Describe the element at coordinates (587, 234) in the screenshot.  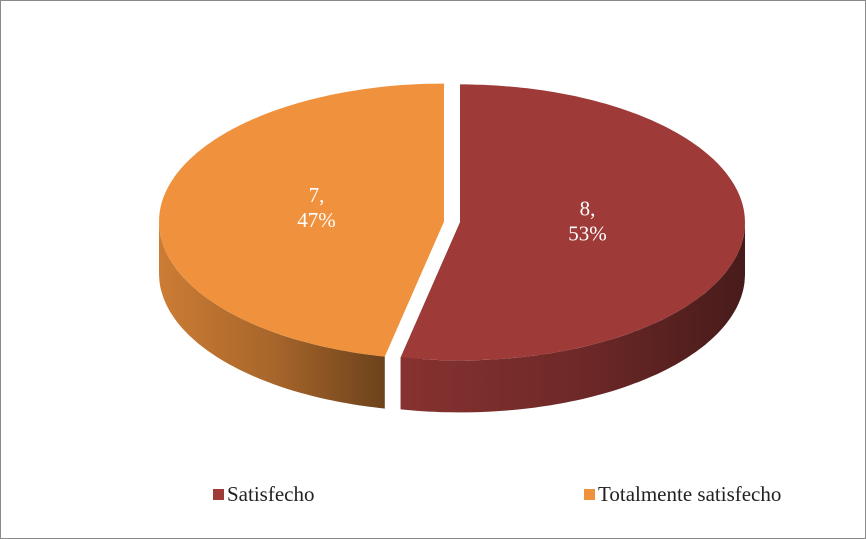
I see `data-label: 53%` at that location.